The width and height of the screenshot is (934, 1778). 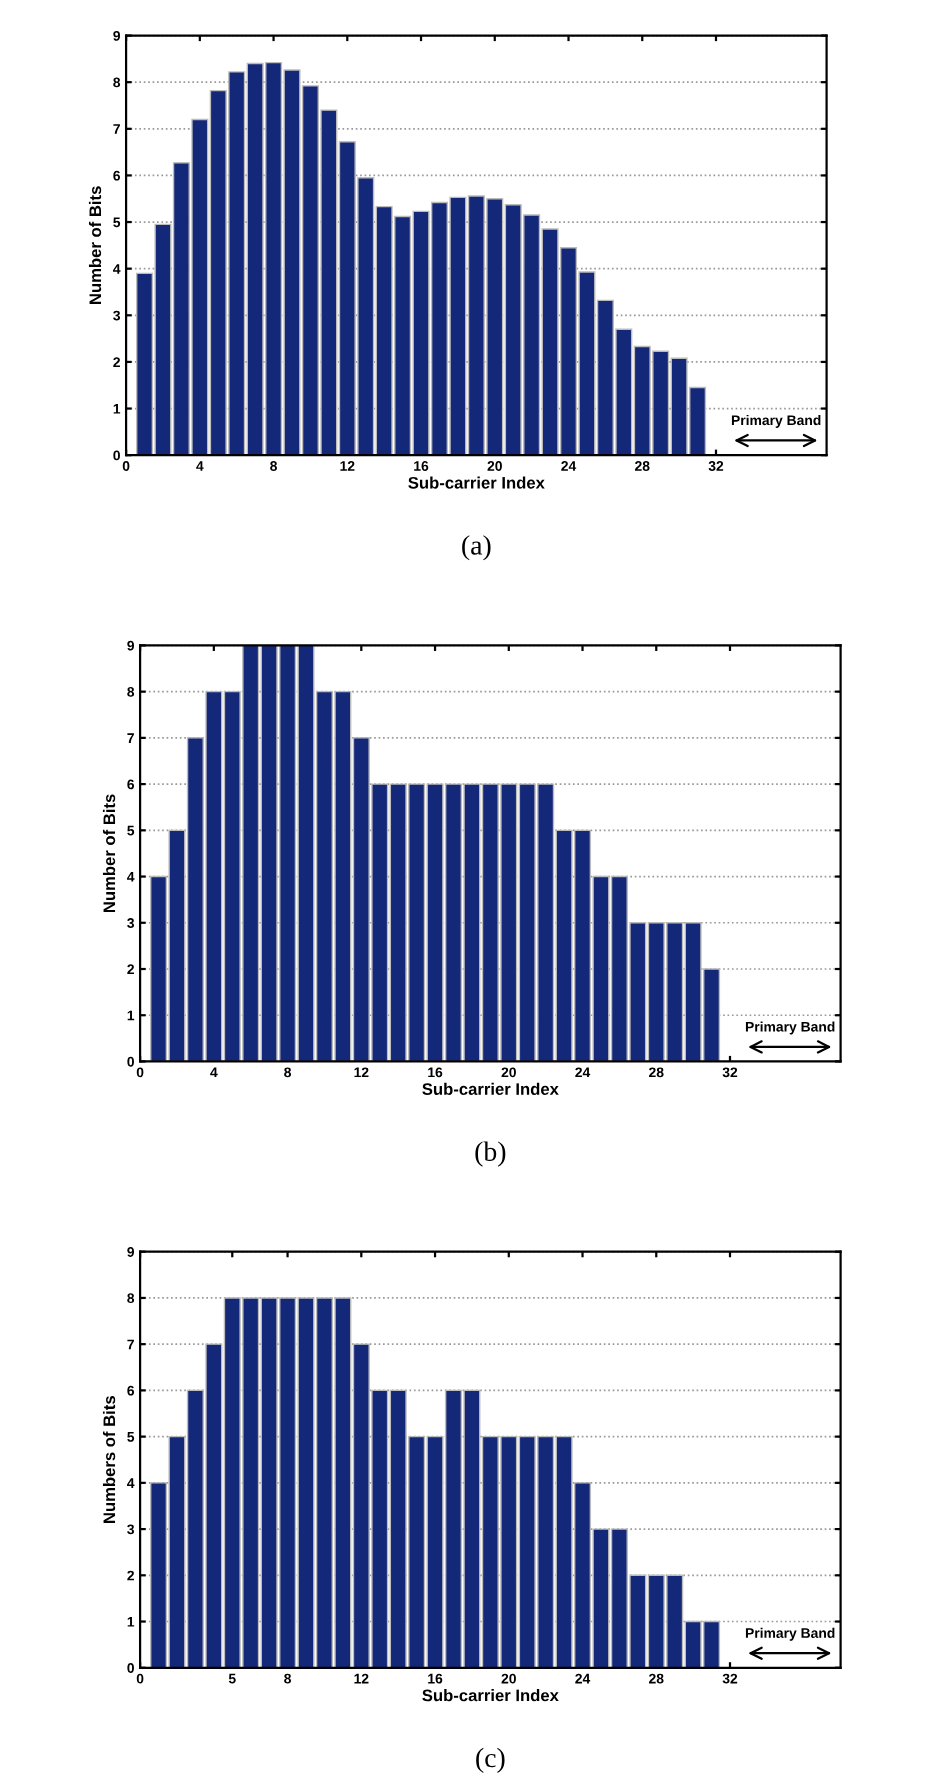 I want to click on text: (c), so click(x=490, y=1760).